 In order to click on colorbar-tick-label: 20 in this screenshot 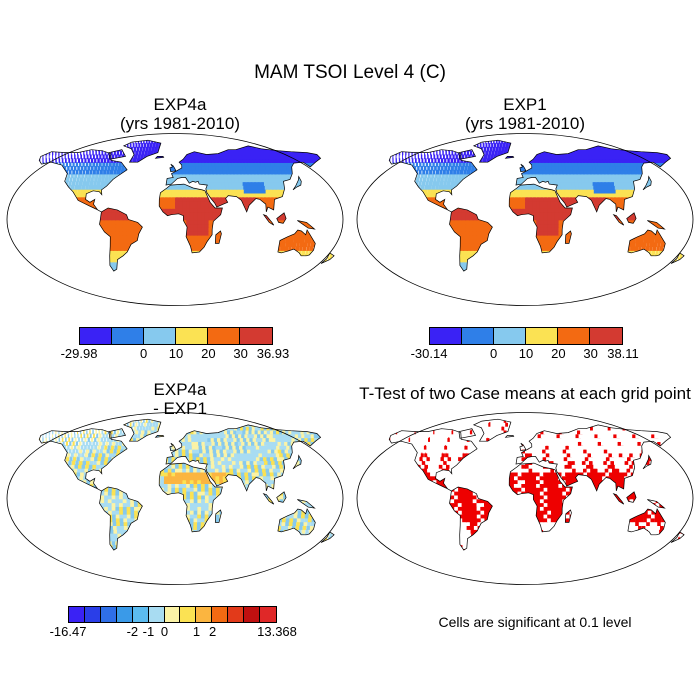, I will do `click(558, 353)`.